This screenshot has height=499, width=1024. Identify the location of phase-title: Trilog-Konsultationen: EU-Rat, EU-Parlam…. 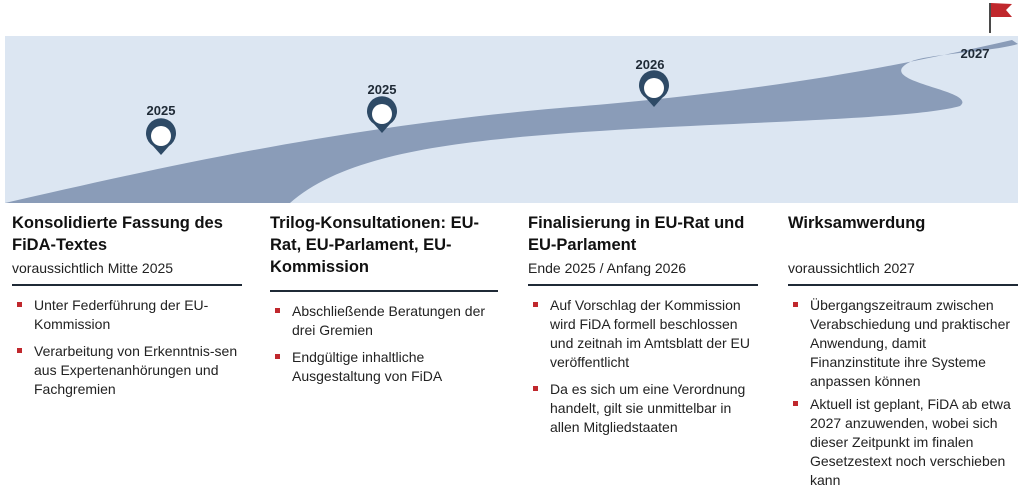
(374, 245).